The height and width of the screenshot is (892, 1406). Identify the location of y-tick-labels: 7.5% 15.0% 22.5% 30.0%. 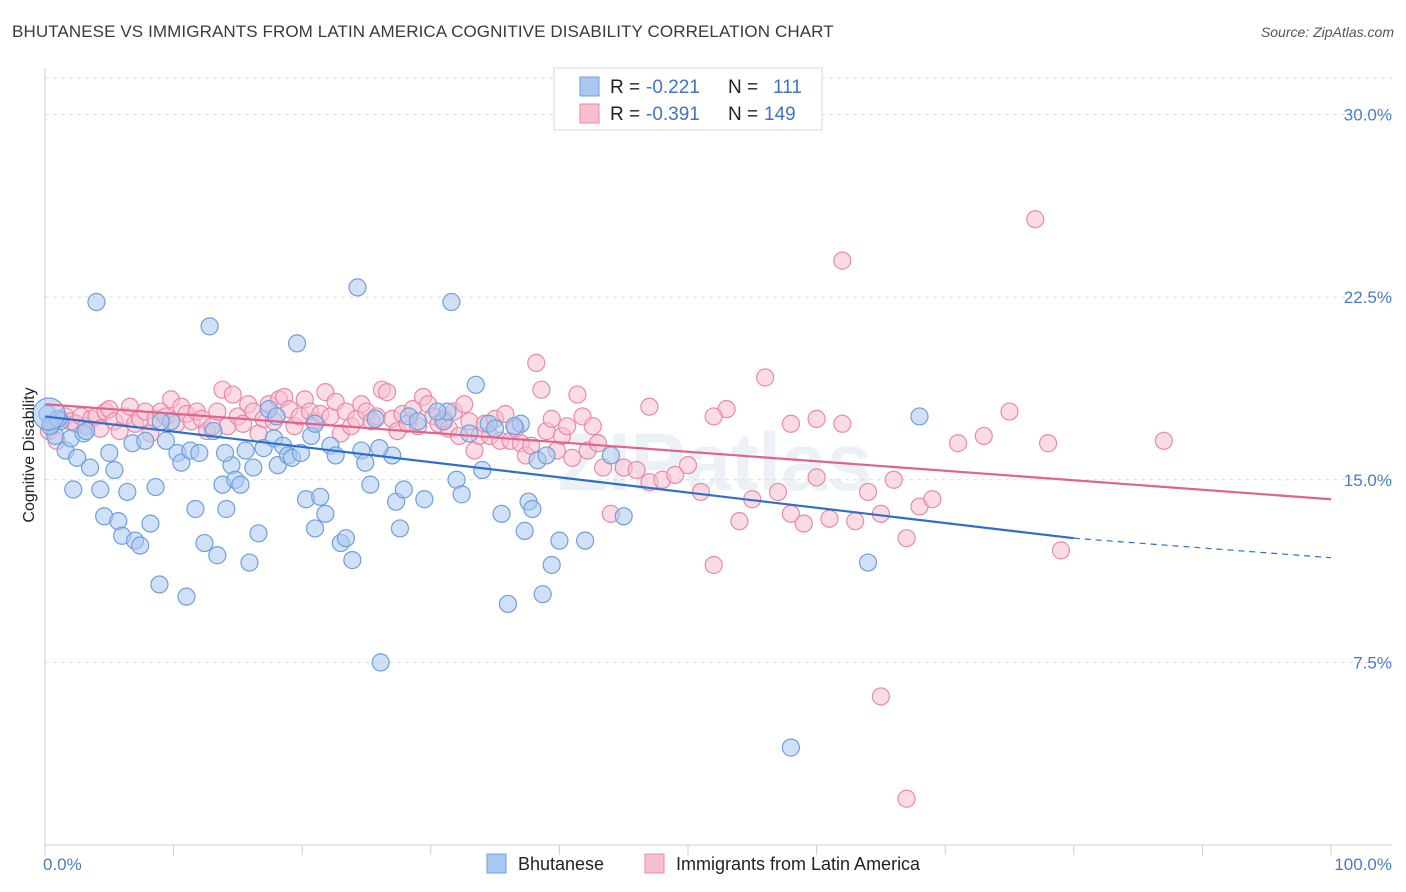
(1368, 389).